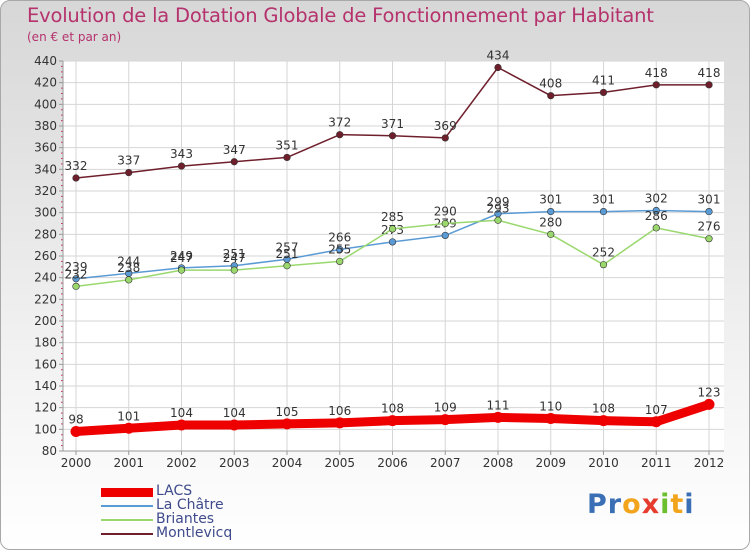 The image size is (750, 550). I want to click on legend-label-montlevicq: Montlevicq, so click(194, 533).